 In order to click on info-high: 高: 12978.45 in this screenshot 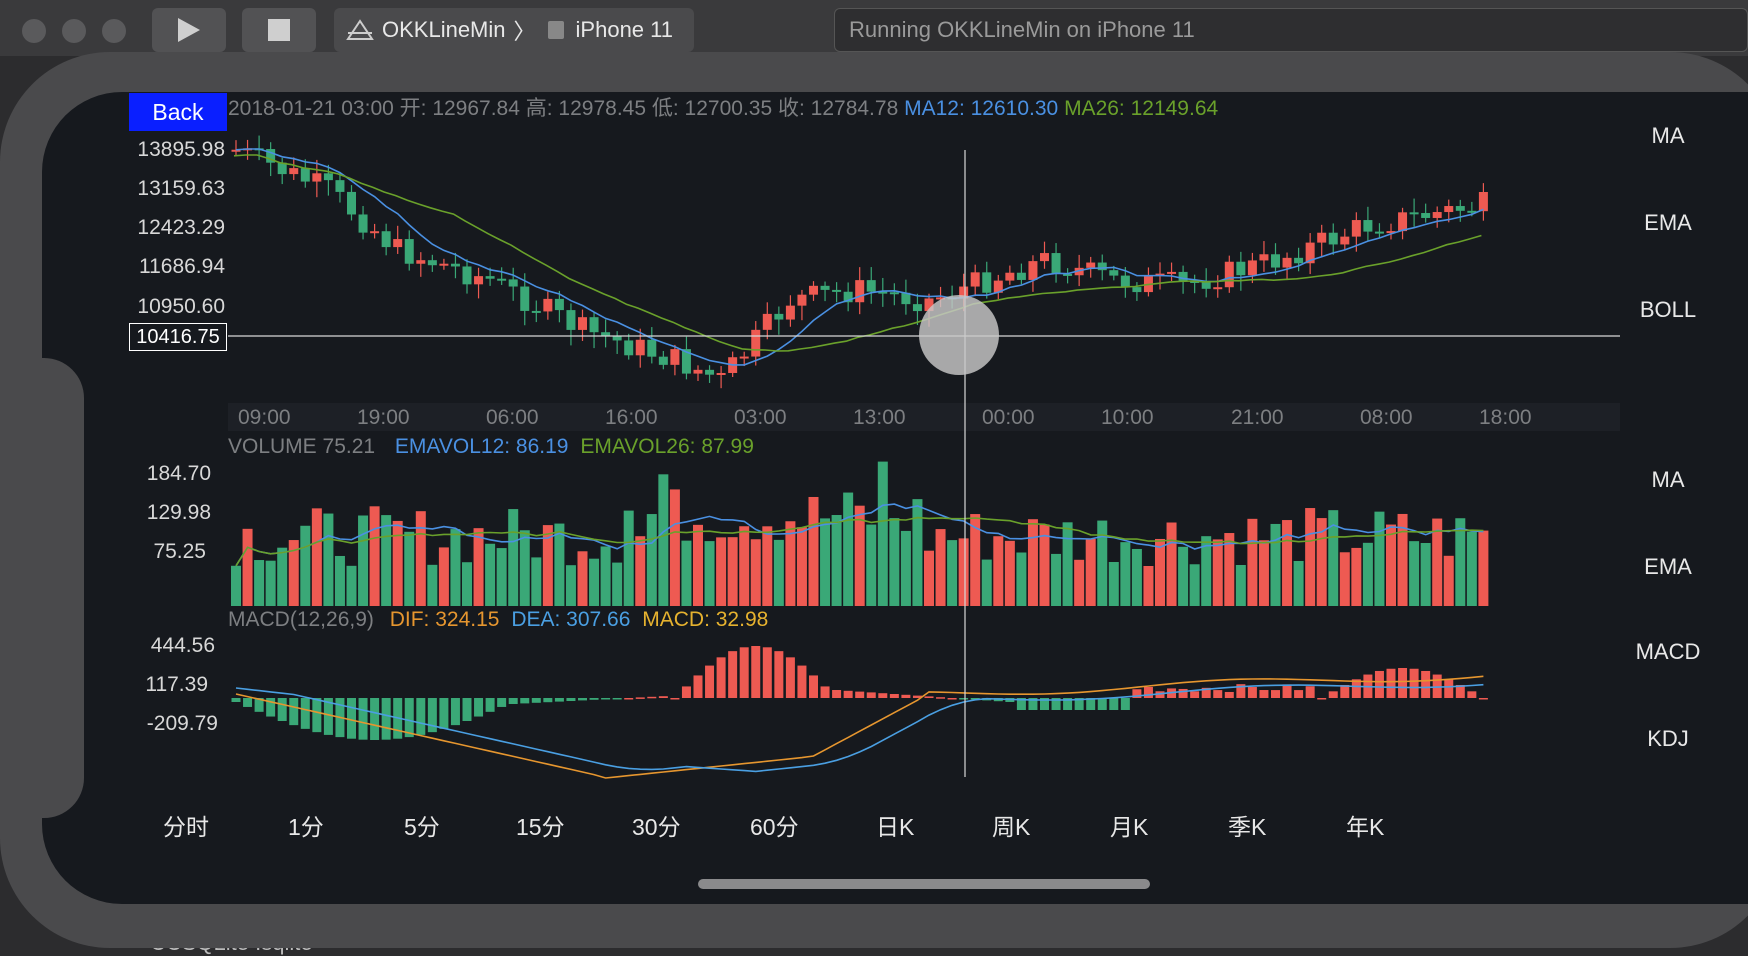, I will do `click(586, 108)`.